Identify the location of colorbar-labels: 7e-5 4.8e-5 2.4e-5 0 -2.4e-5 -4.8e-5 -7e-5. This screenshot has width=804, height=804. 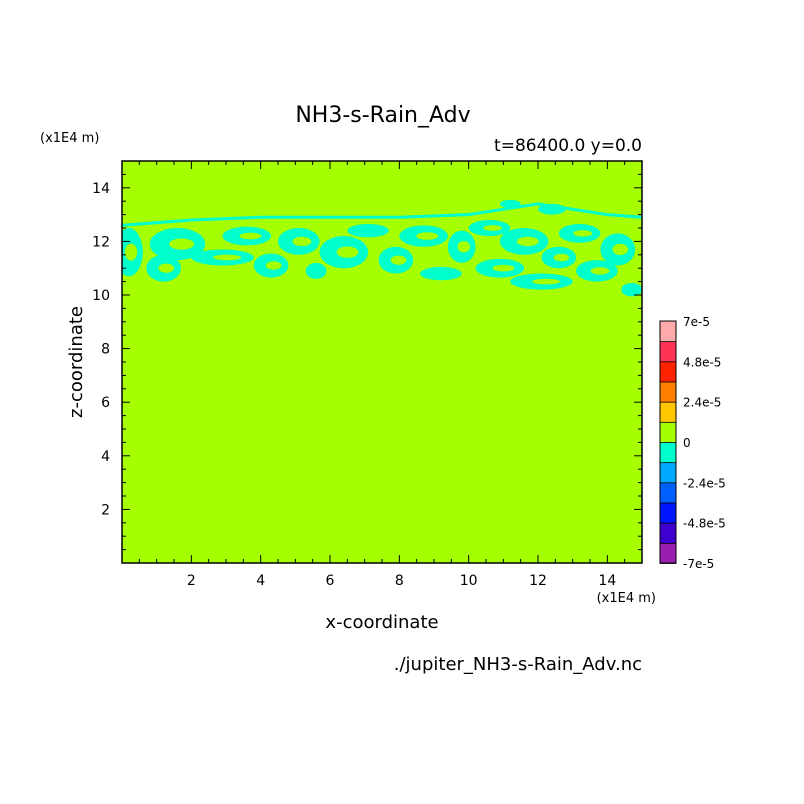
(704, 443).